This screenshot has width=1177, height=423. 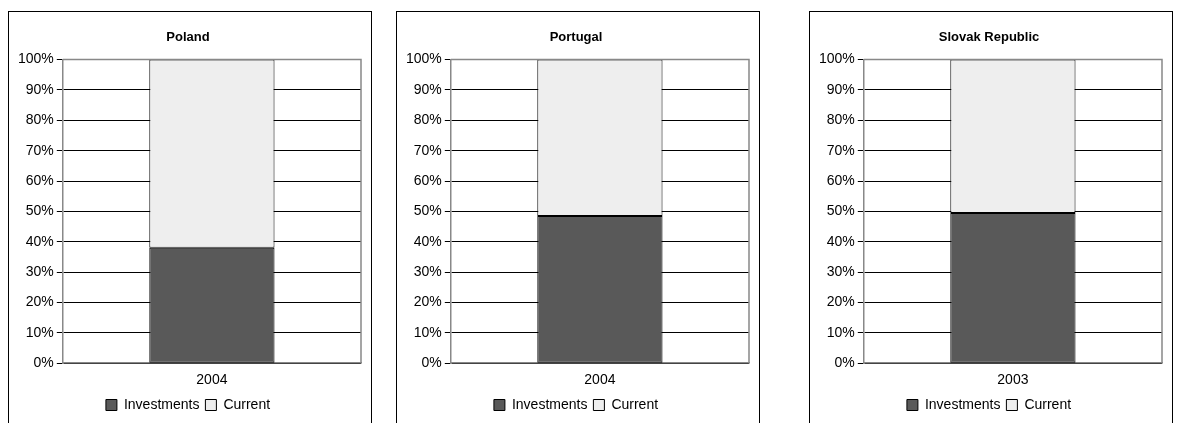 What do you see at coordinates (576, 37) in the screenshot?
I see `chart-title: Portugal` at bounding box center [576, 37].